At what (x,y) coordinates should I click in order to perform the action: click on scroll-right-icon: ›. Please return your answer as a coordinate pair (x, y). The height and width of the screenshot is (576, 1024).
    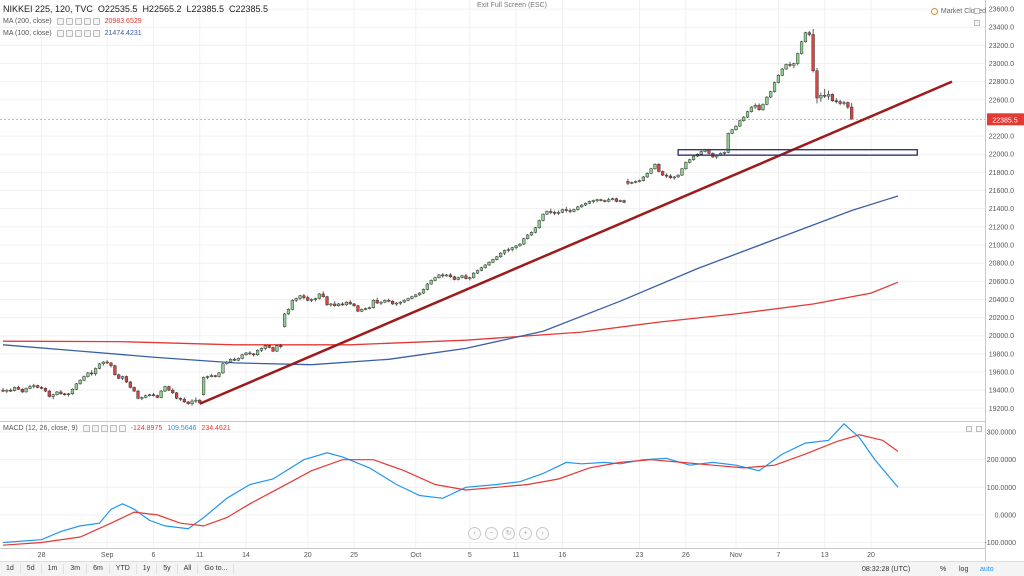
    Looking at the image, I should click on (542, 533).